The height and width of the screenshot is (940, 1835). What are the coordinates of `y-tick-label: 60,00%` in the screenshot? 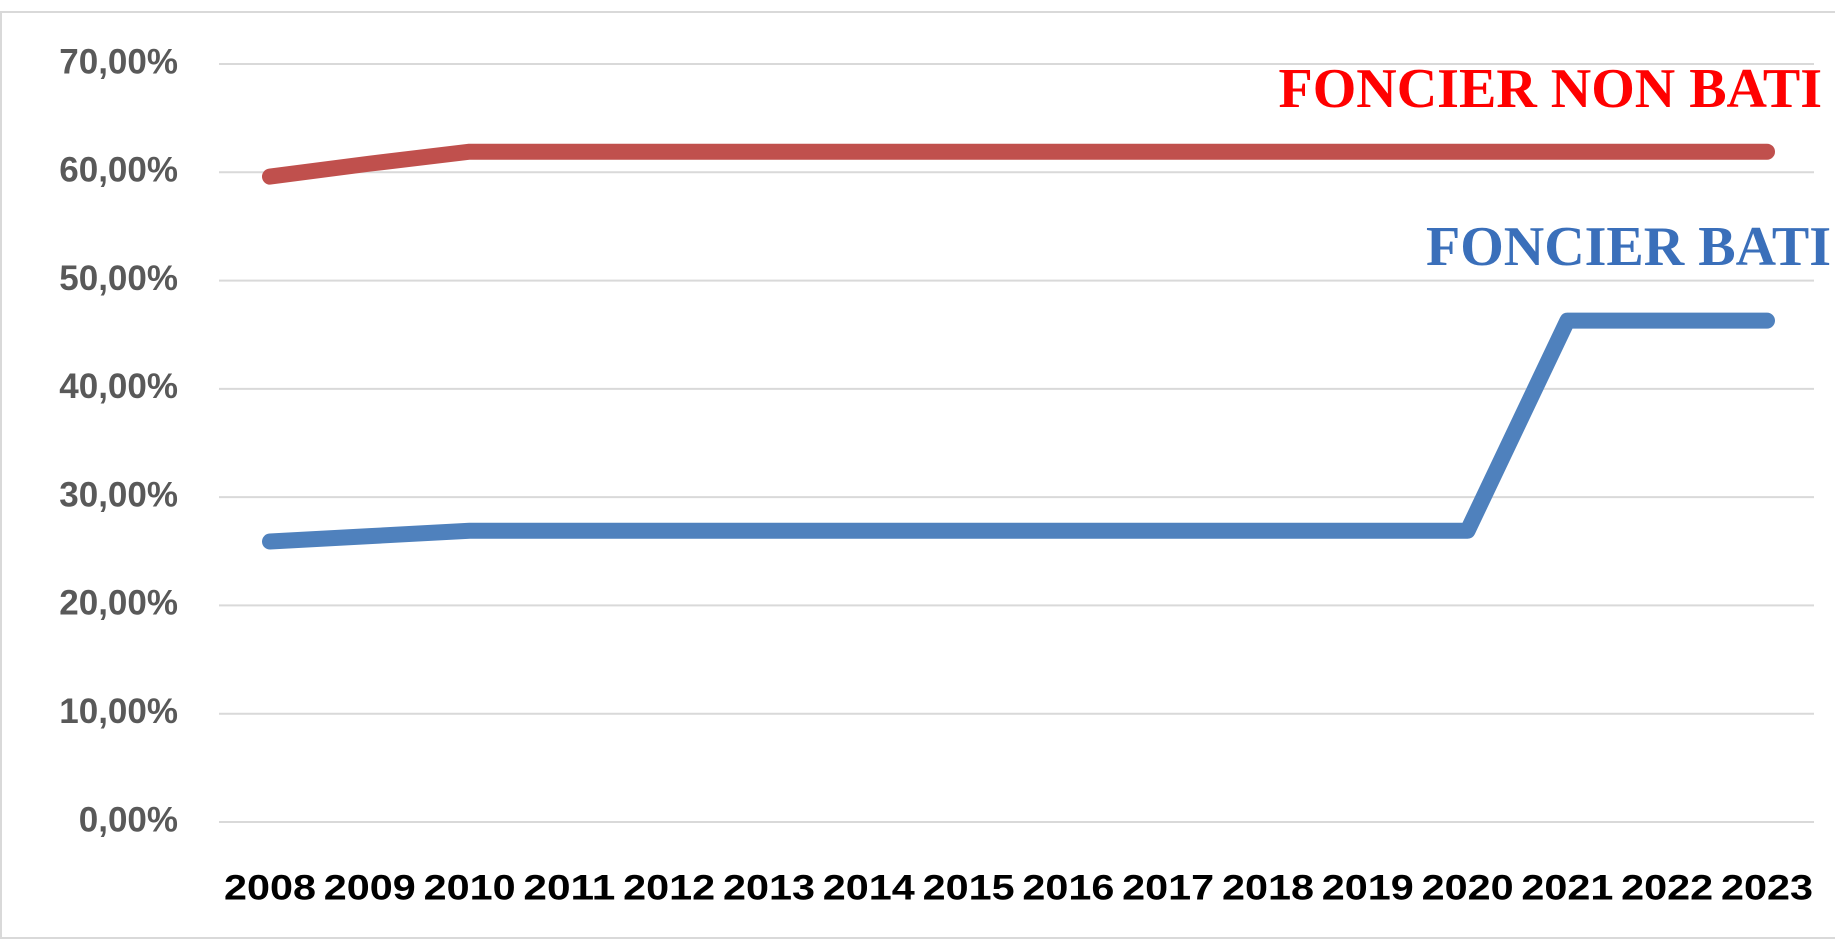 It's located at (118, 170).